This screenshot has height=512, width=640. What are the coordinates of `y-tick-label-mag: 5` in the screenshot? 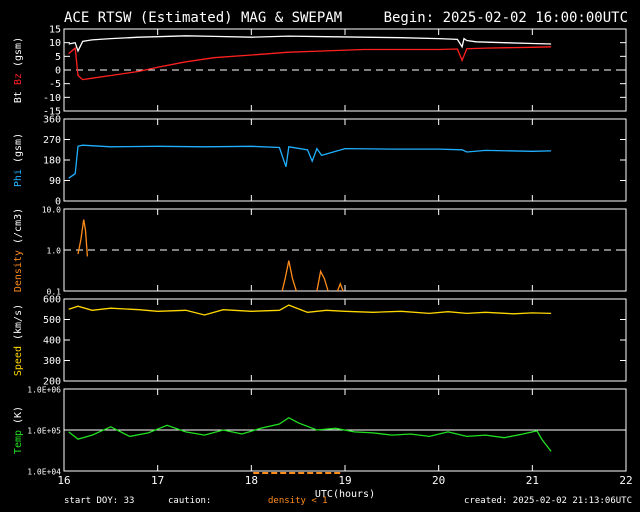 It's located at (58, 57).